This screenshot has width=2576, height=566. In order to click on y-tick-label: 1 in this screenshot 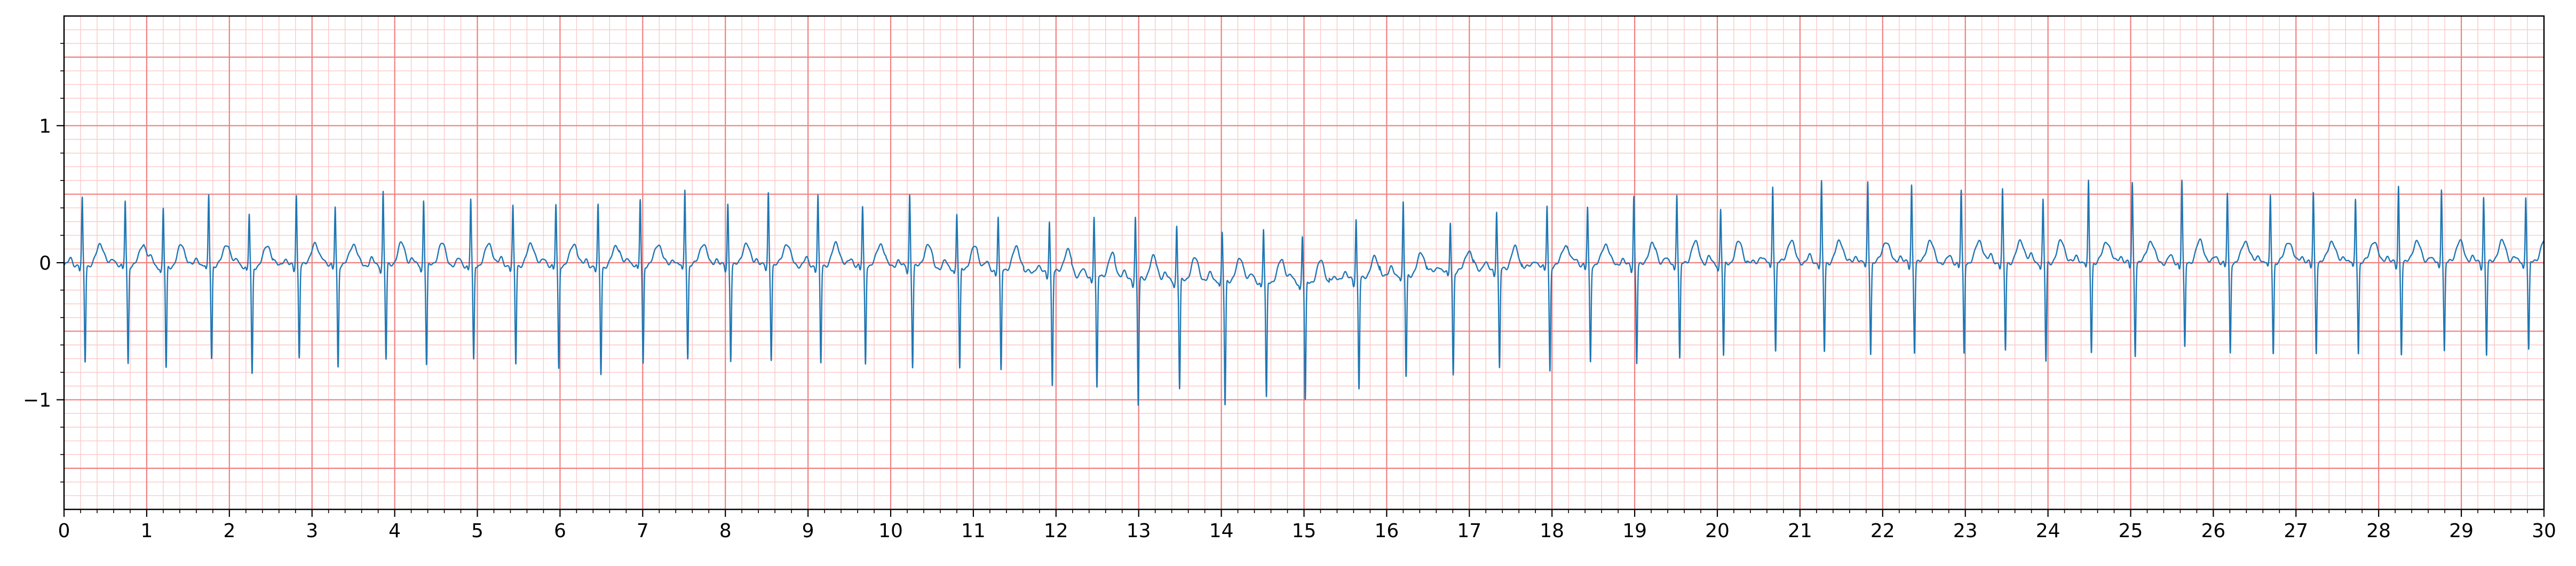, I will do `click(45, 126)`.